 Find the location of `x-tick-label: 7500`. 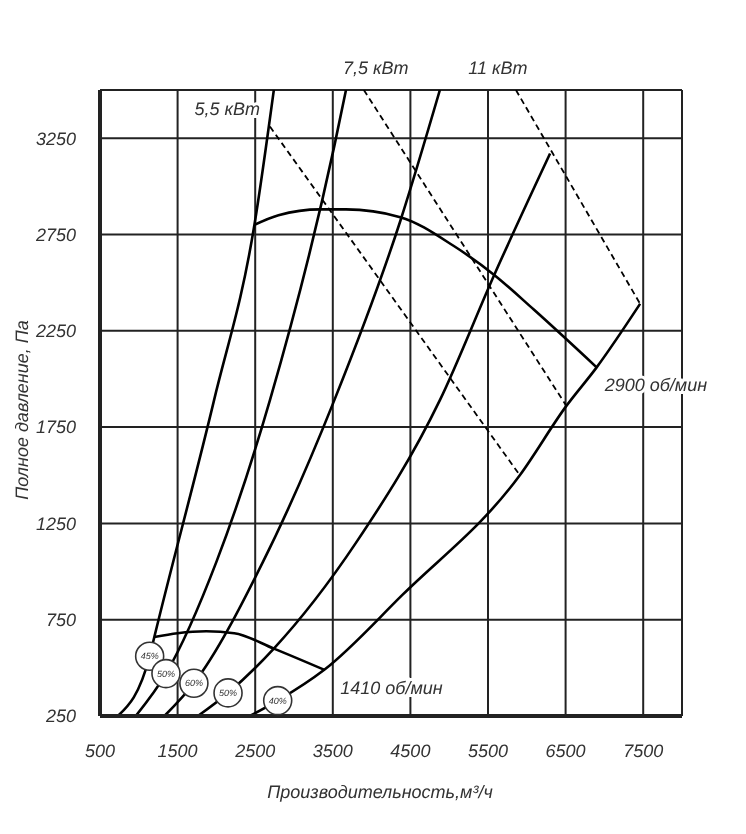

x-tick-label: 7500 is located at coordinates (643, 750).